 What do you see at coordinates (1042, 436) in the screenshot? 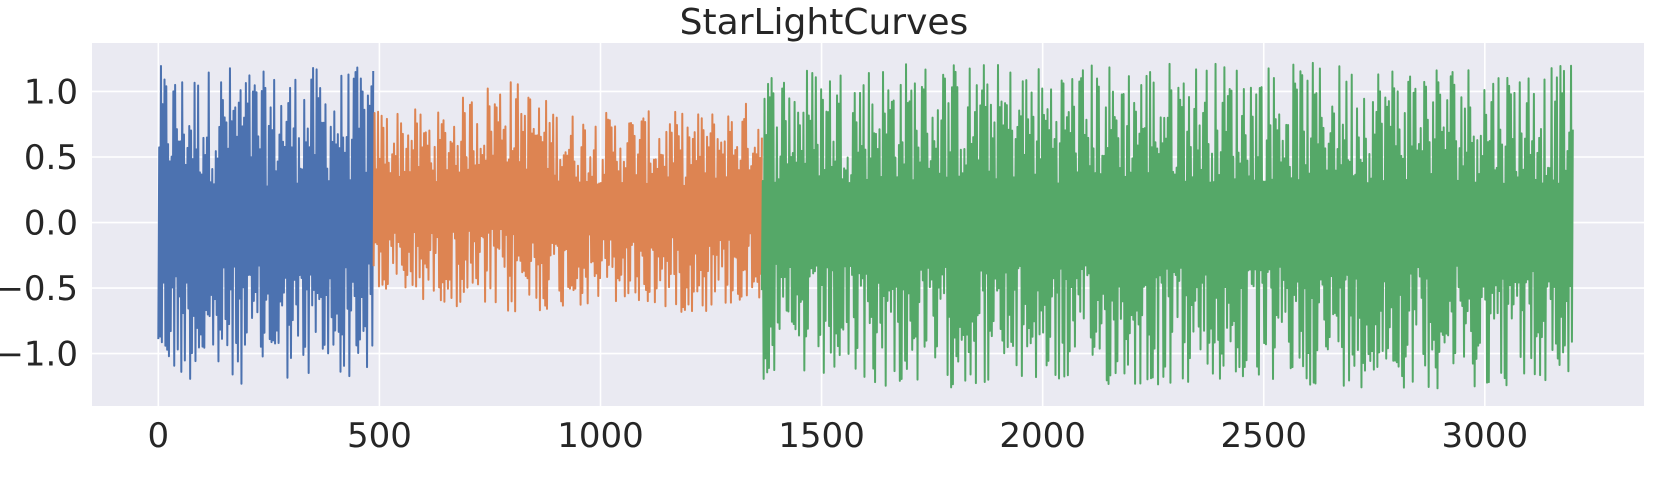
I see `x-tick-label: 2000` at bounding box center [1042, 436].